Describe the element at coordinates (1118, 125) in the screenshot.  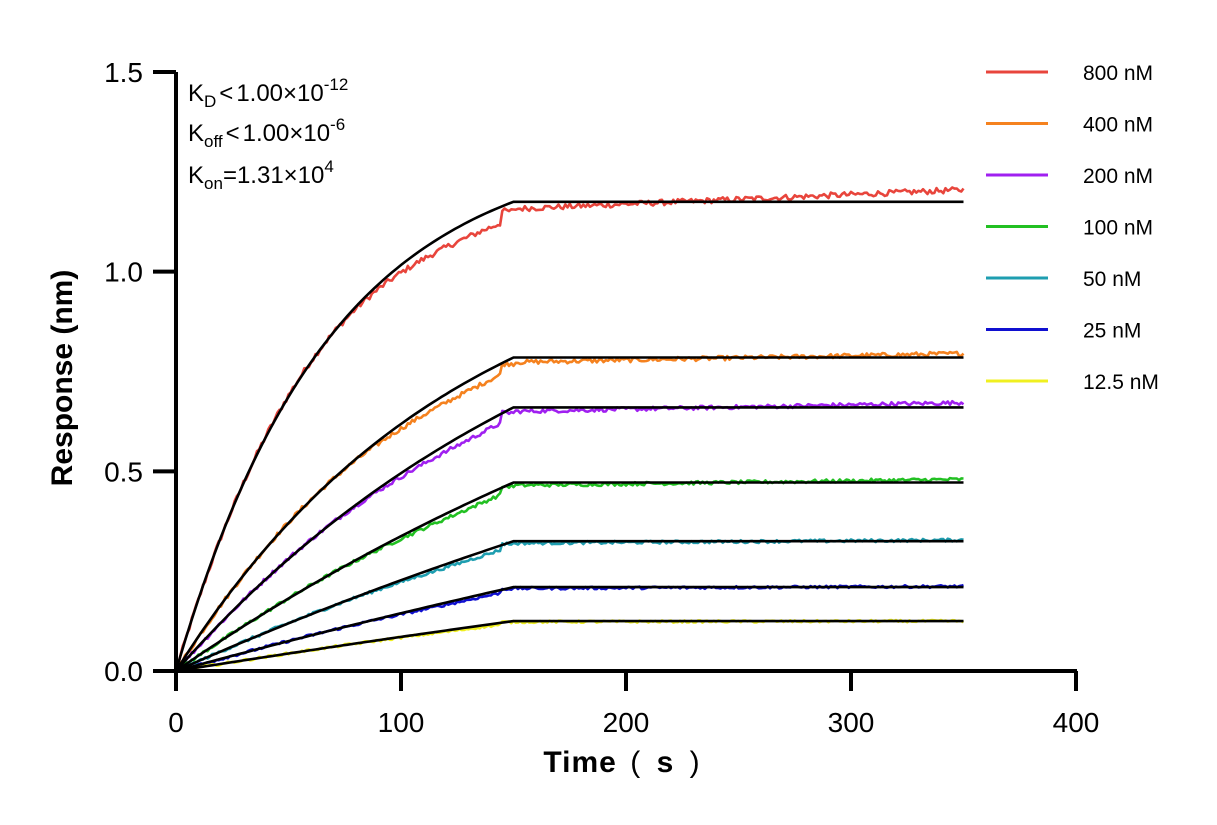
I see `legend-label-1: 400 nM` at that location.